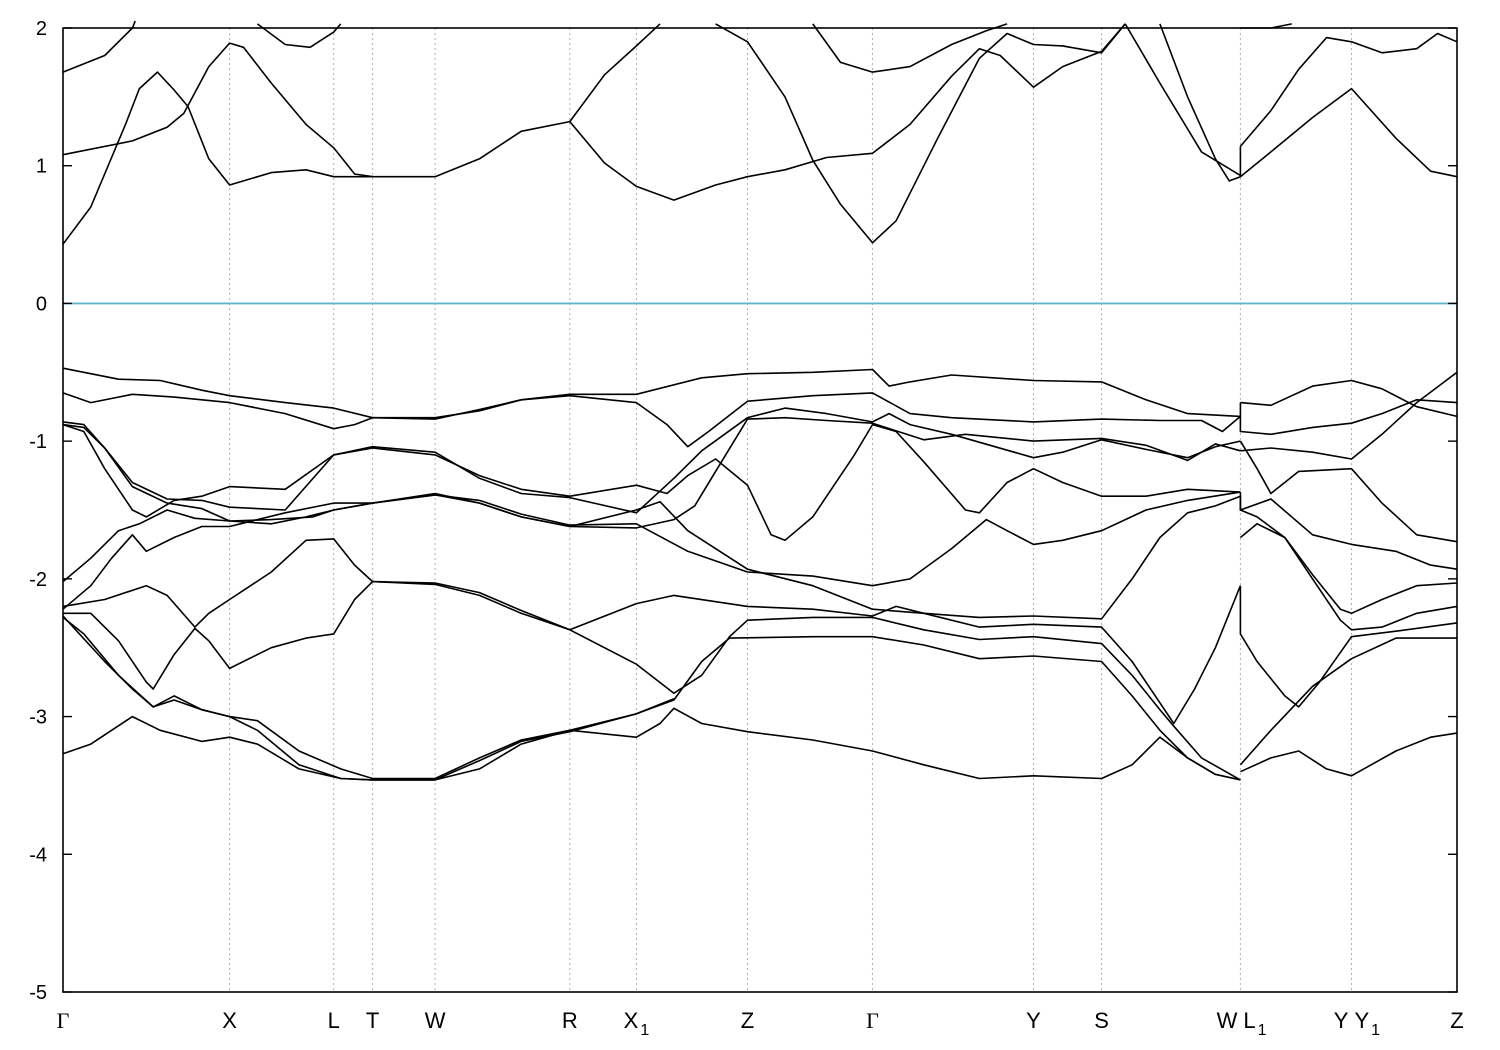  Describe the element at coordinates (38, 993) in the screenshot. I see `y-tick-label: -5` at that location.